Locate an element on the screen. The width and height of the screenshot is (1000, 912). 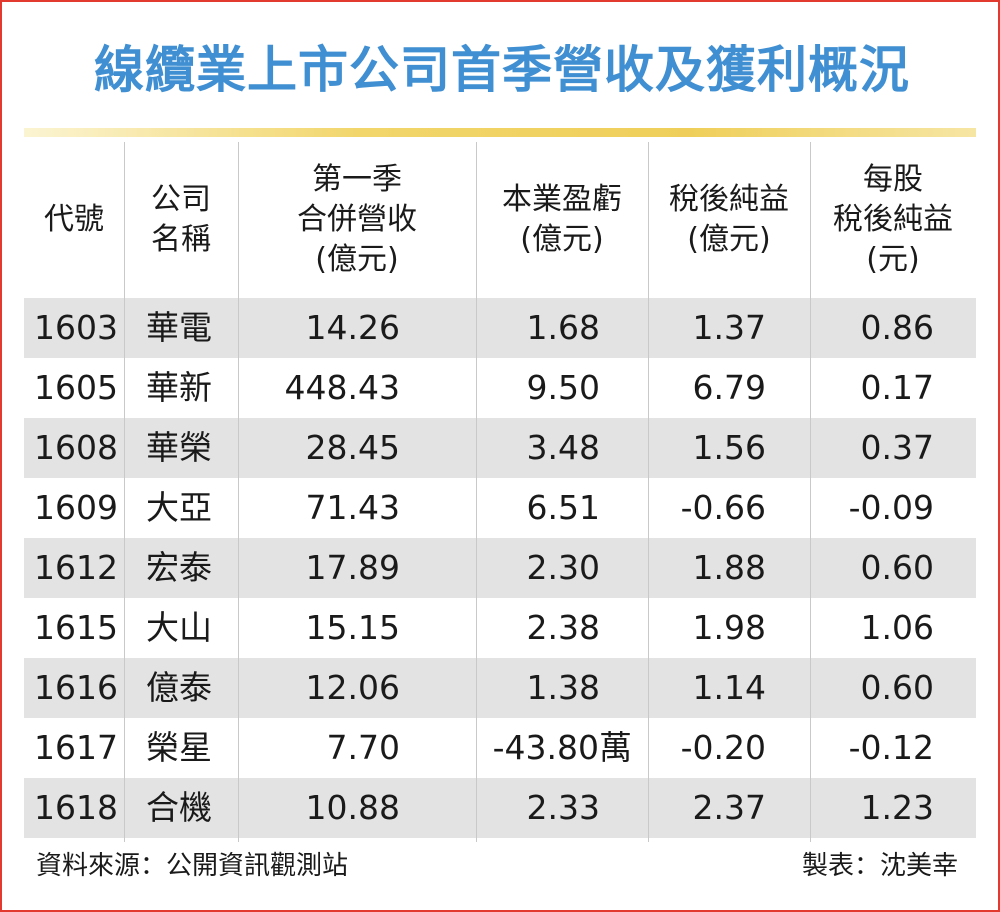
cell-net-income: -0.66 is located at coordinates (723, 507).